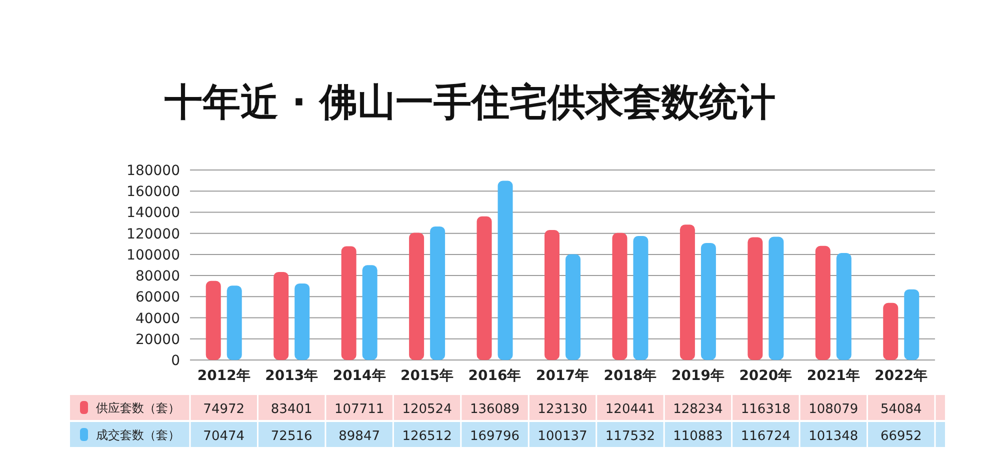 This screenshot has height=476, width=1000. What do you see at coordinates (698, 436) in the screenshot?
I see `data-label: 110883` at bounding box center [698, 436].